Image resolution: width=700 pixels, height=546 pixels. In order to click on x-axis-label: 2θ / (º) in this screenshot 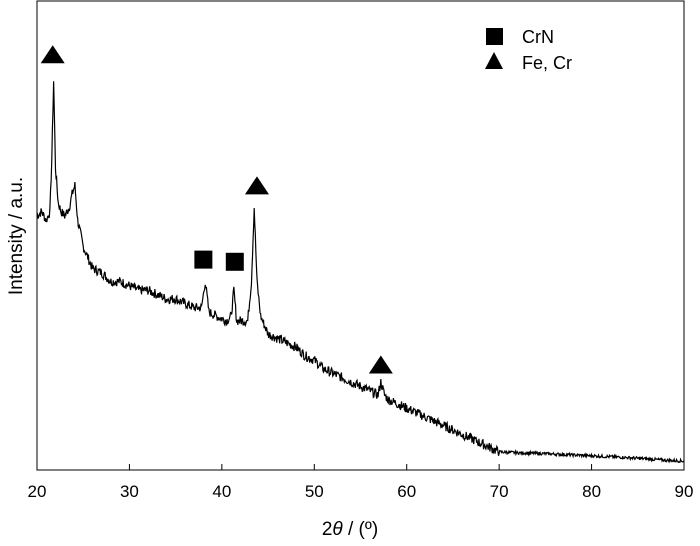, I will do `click(350, 529)`.